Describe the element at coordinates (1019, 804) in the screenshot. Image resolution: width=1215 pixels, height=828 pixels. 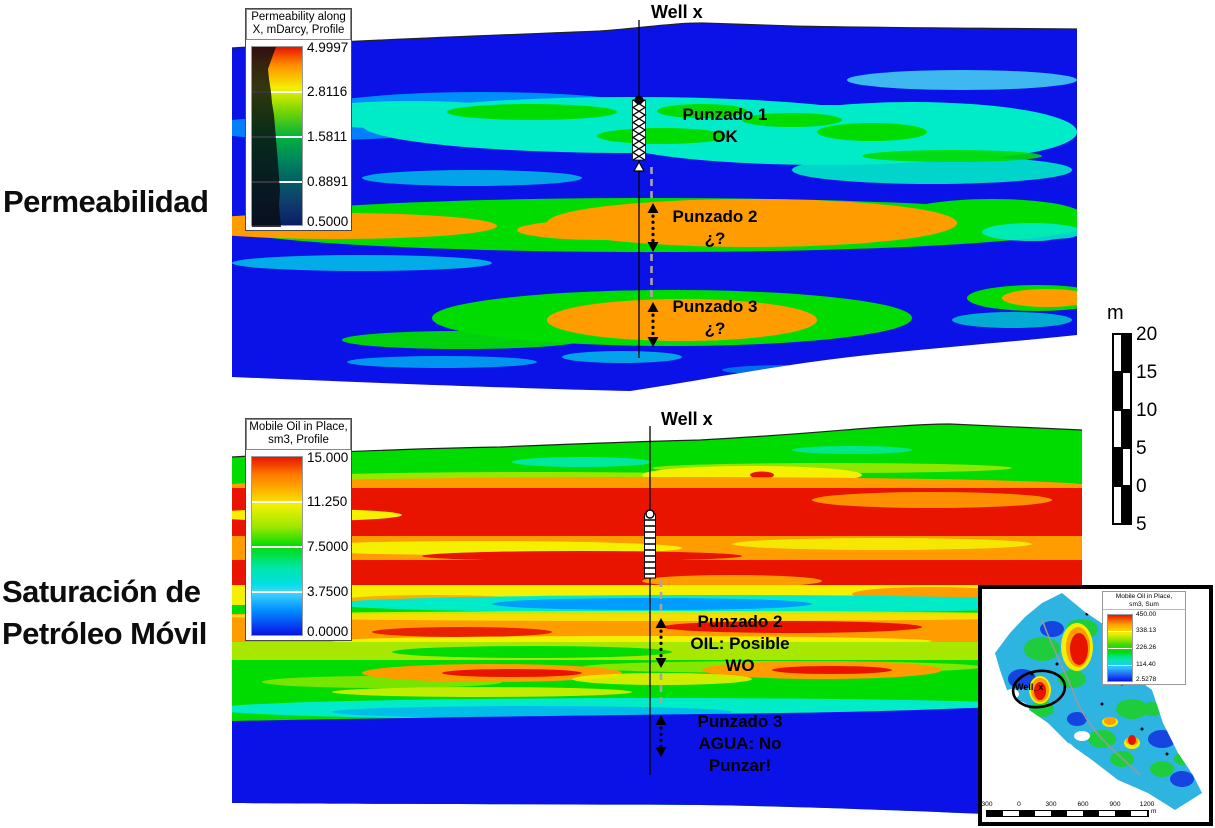
I see `scale-label: 0` at that location.